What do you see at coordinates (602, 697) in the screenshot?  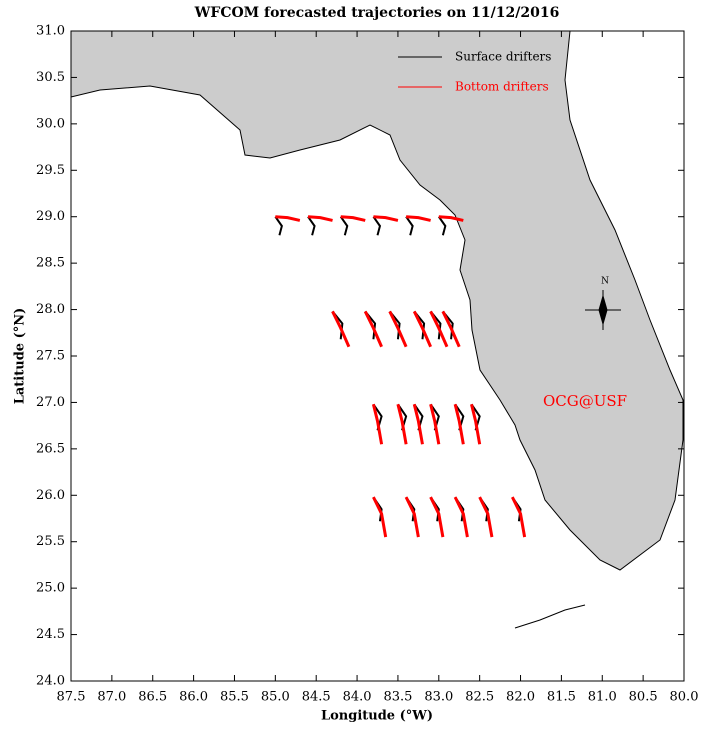 I see `x-tick-label: 81.0` at bounding box center [602, 697].